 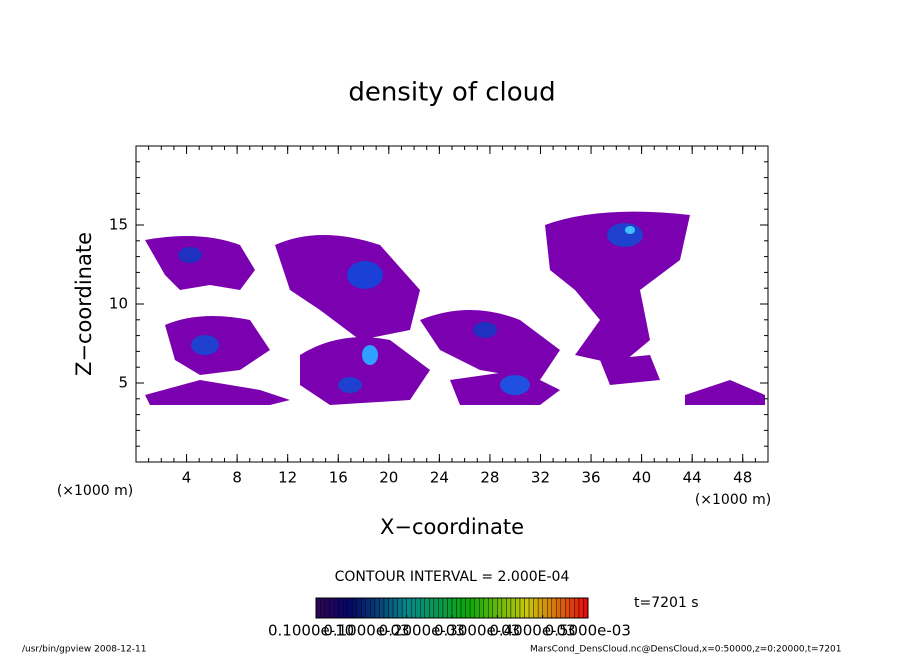 I want to click on colorbar-label: 0.1000e-10, so click(x=311, y=631).